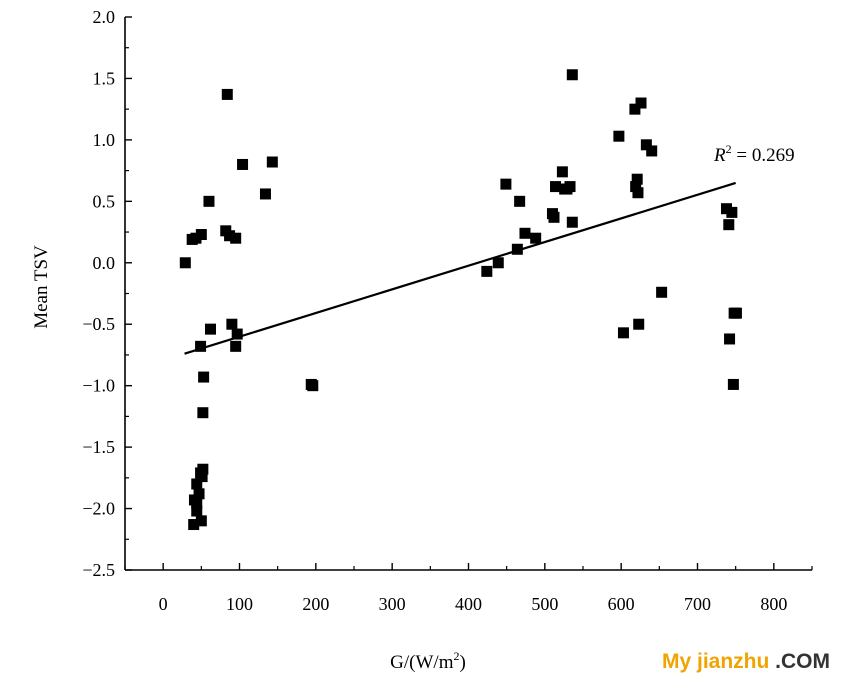  Describe the element at coordinates (41, 287) in the screenshot. I see `y-axis-title: Mean TSV` at that location.